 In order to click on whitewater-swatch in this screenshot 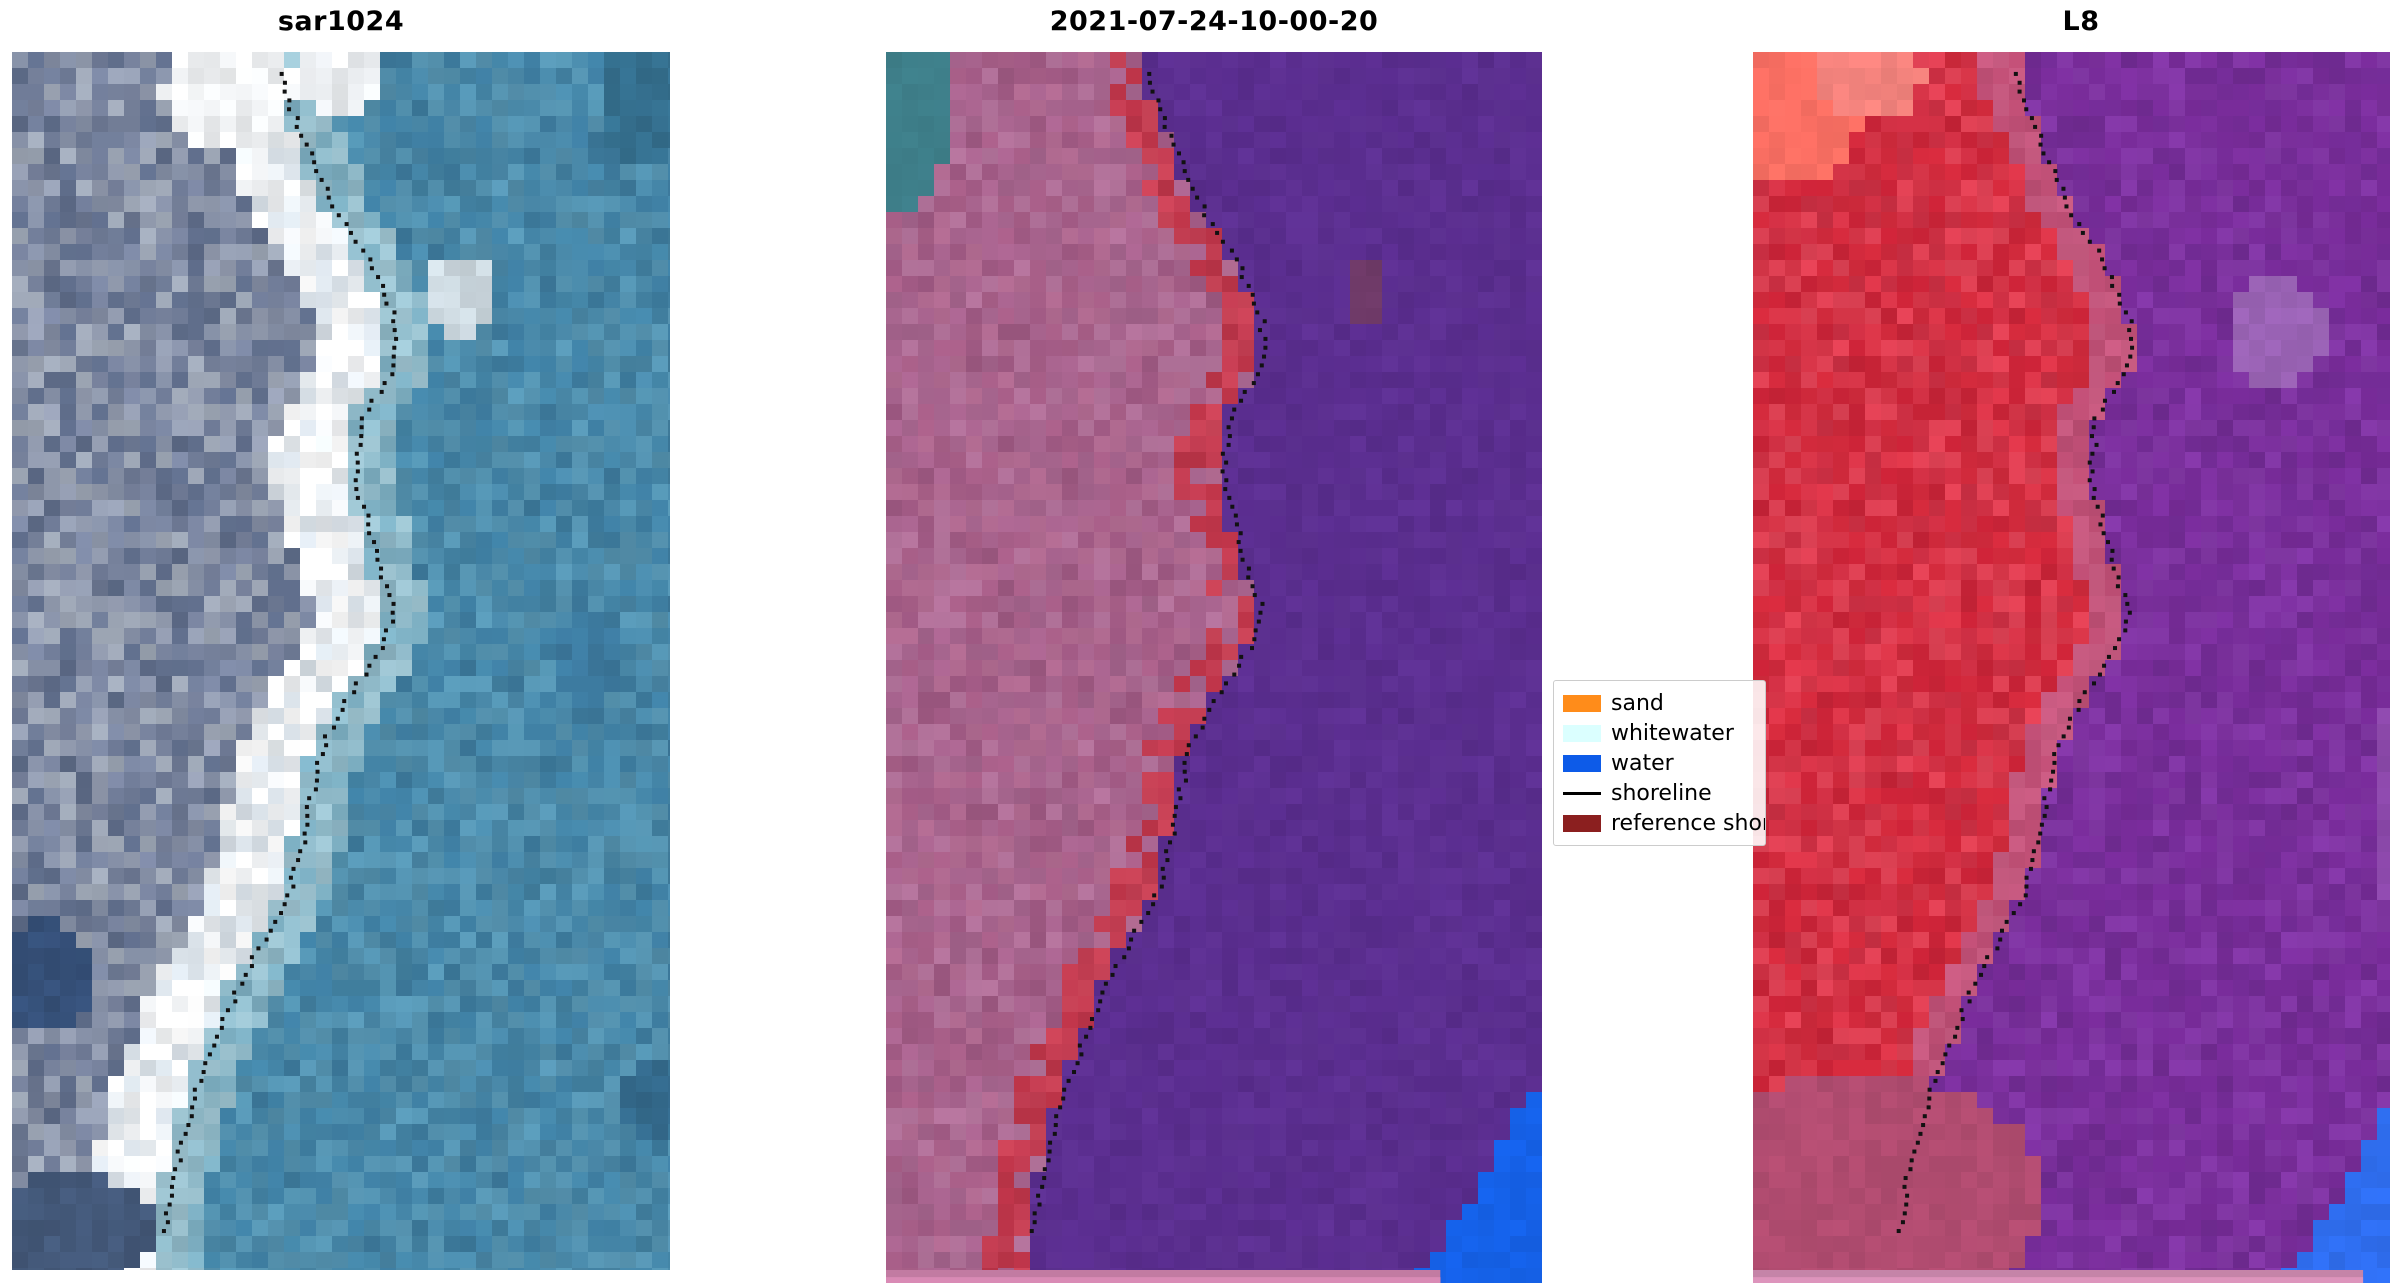, I will do `click(1582, 733)`.